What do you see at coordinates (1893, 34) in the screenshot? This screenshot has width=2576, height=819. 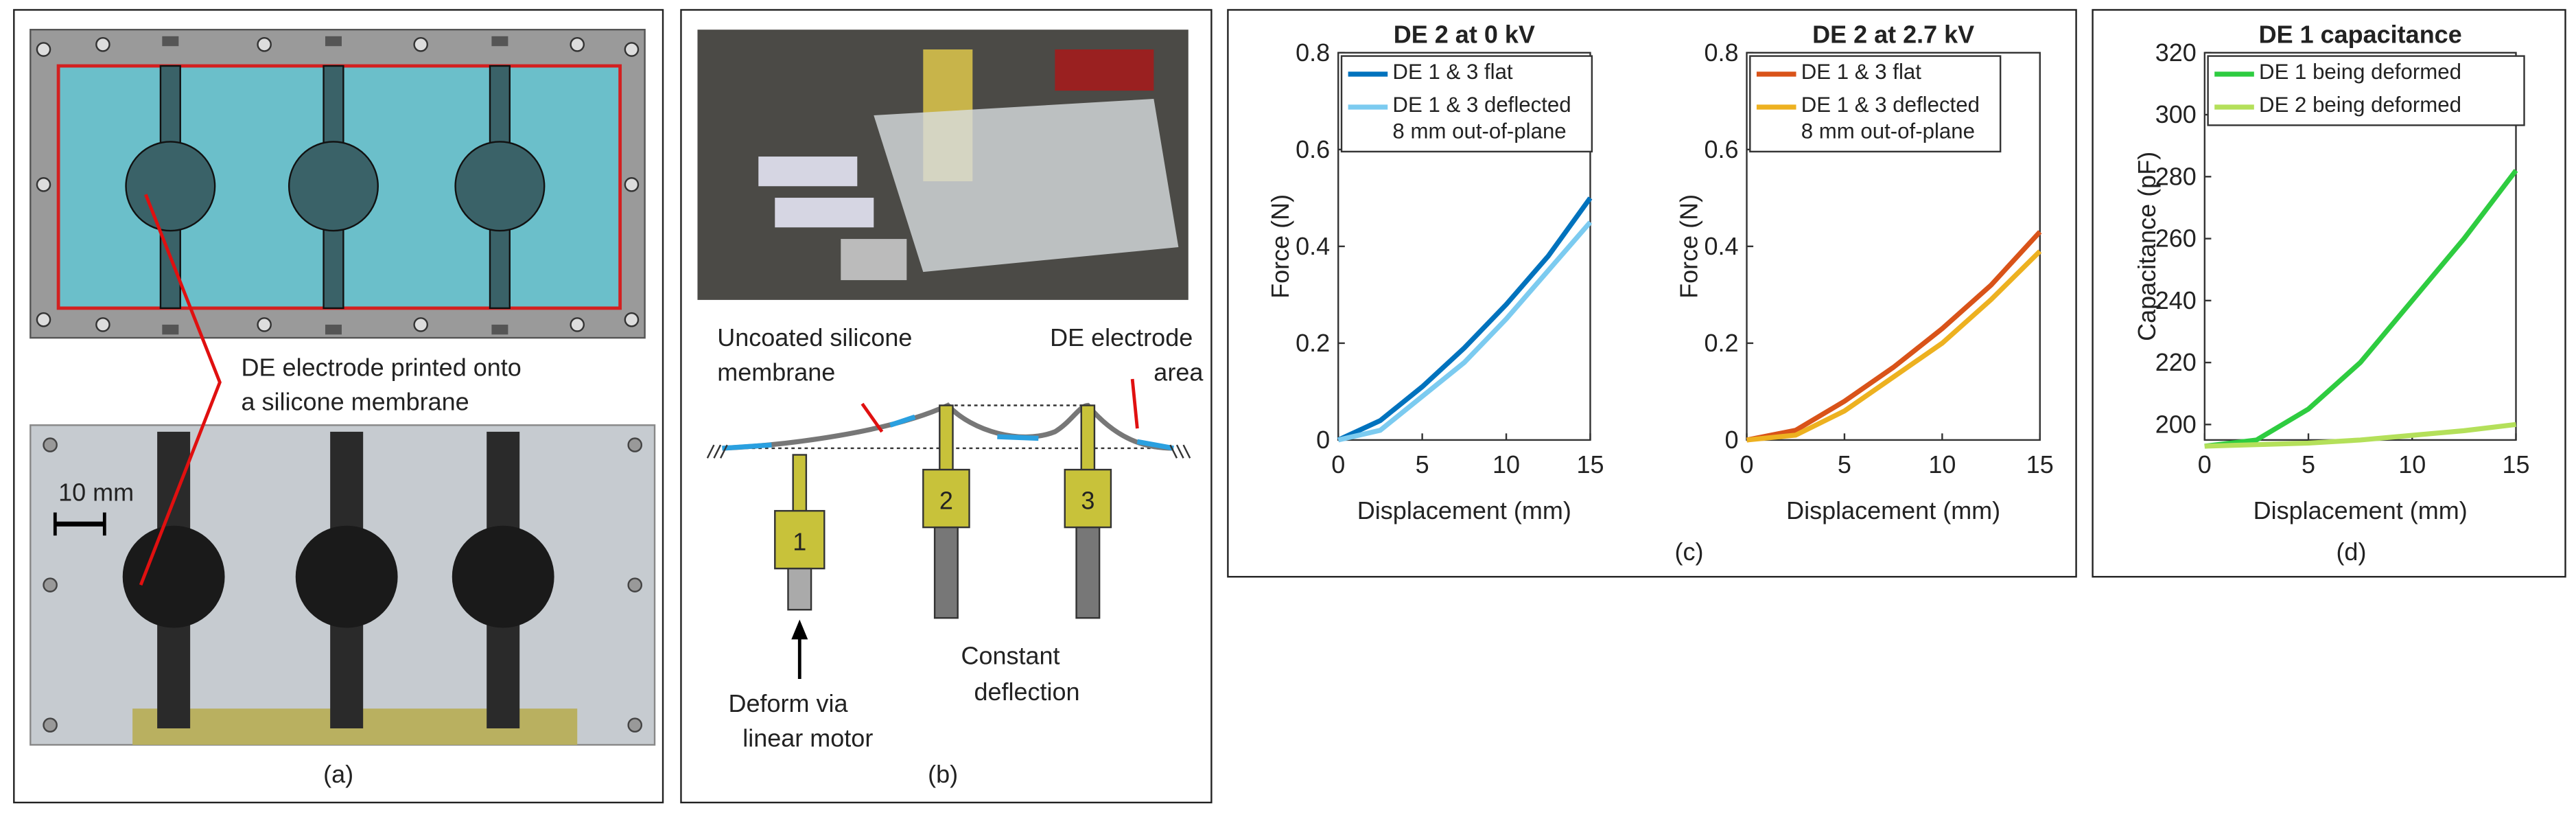 I see `chart-title: DE 2 at 2.7 kV` at bounding box center [1893, 34].